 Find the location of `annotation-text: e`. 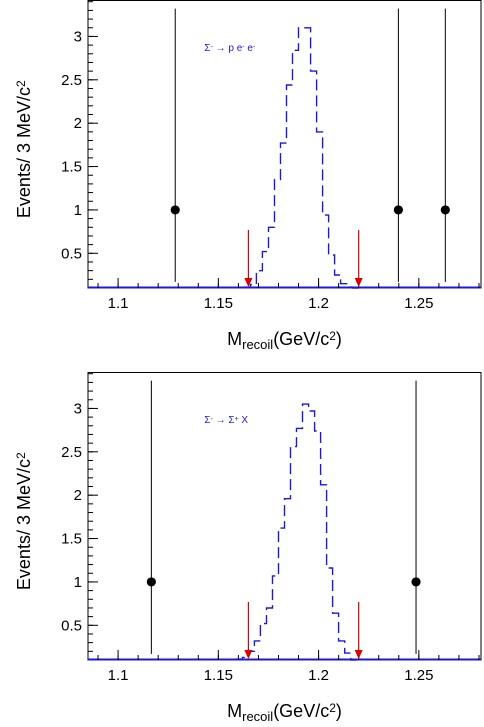

annotation-text: e is located at coordinates (249, 48).